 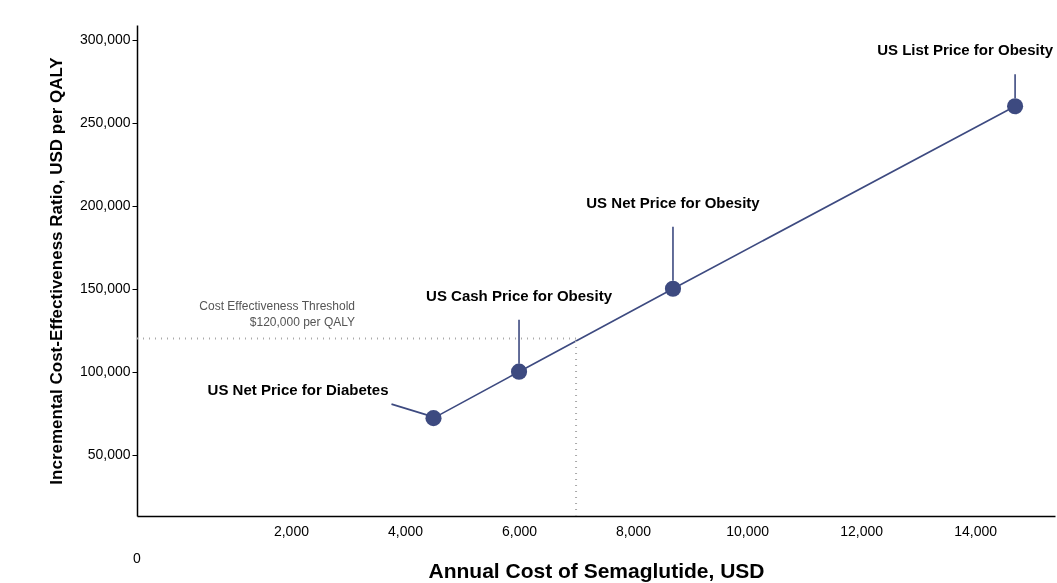 What do you see at coordinates (862, 530) in the screenshot?
I see `x-tick-label: 12,000` at bounding box center [862, 530].